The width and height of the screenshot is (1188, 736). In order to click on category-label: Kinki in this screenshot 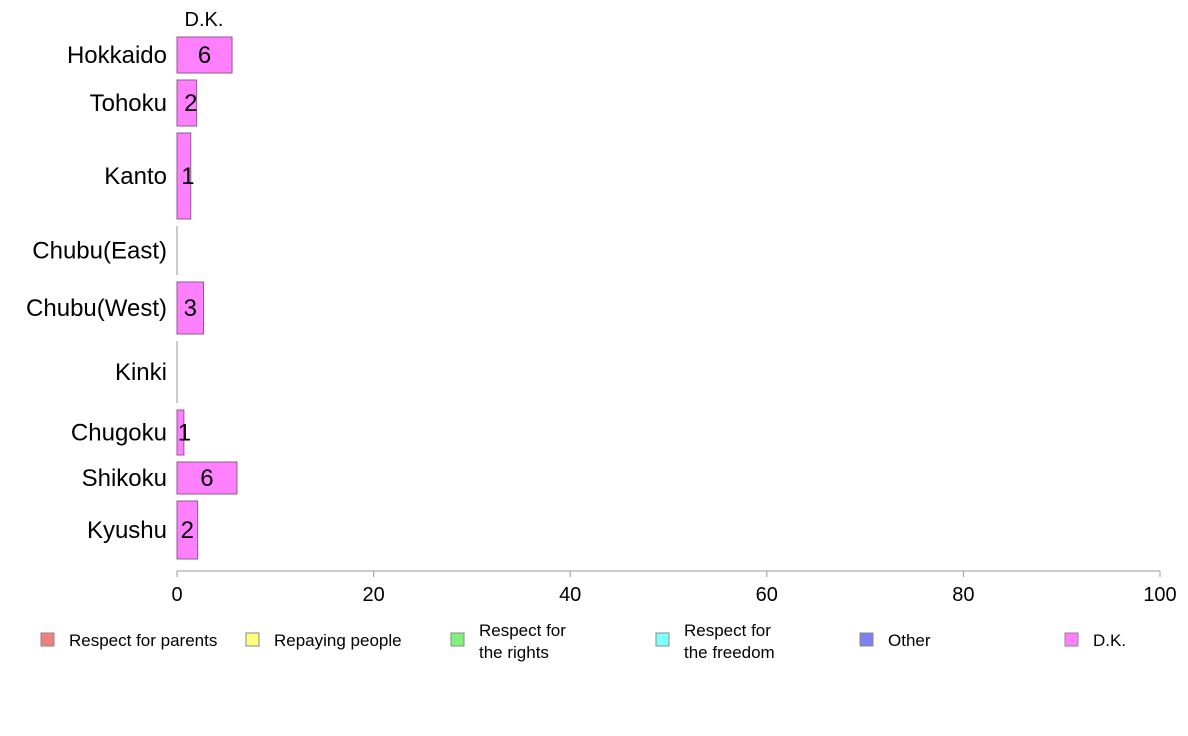, I will do `click(141, 372)`.